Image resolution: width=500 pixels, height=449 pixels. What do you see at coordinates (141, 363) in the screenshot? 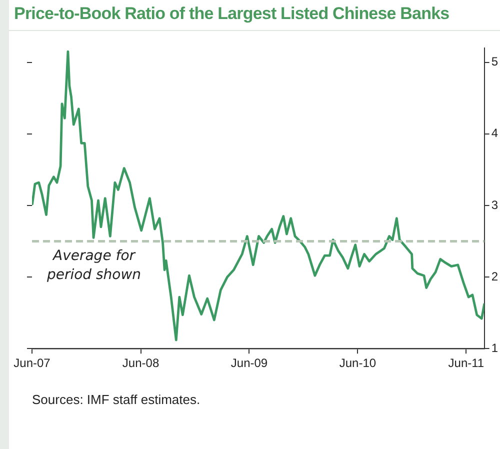
I see `x-tick-label: Jun-08` at bounding box center [141, 363].